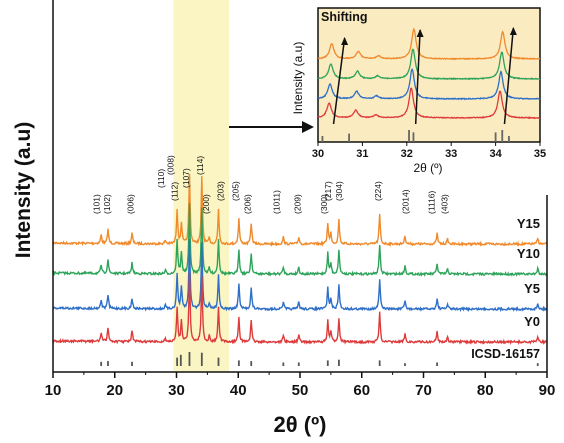 This screenshot has width=564, height=443. Describe the element at coordinates (324, 204) in the screenshot. I see `peak-label: (300)` at that location.